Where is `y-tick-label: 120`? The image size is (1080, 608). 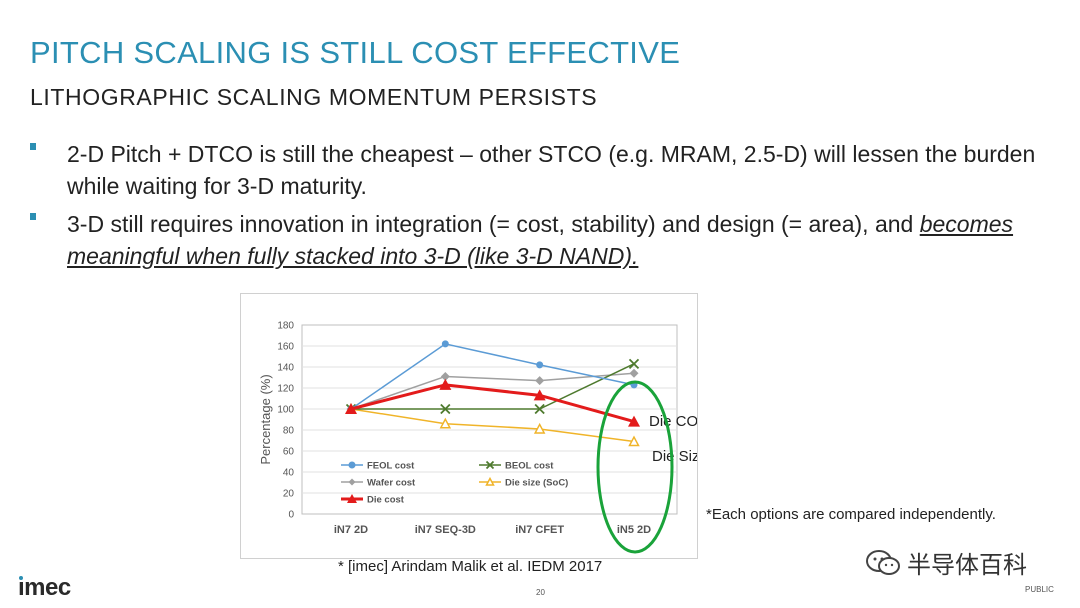 y-tick-label: 120 is located at coordinates (285, 389).